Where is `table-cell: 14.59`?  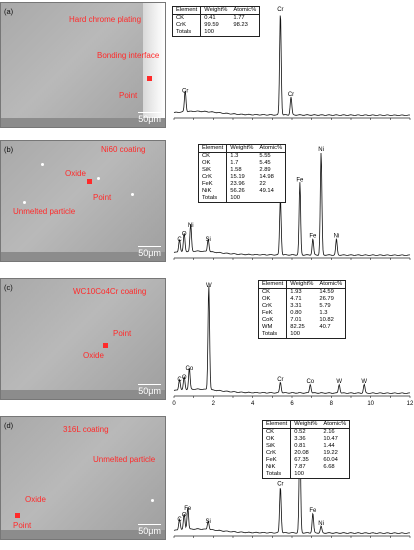
table-cell: 14.59 is located at coordinates (326, 292).